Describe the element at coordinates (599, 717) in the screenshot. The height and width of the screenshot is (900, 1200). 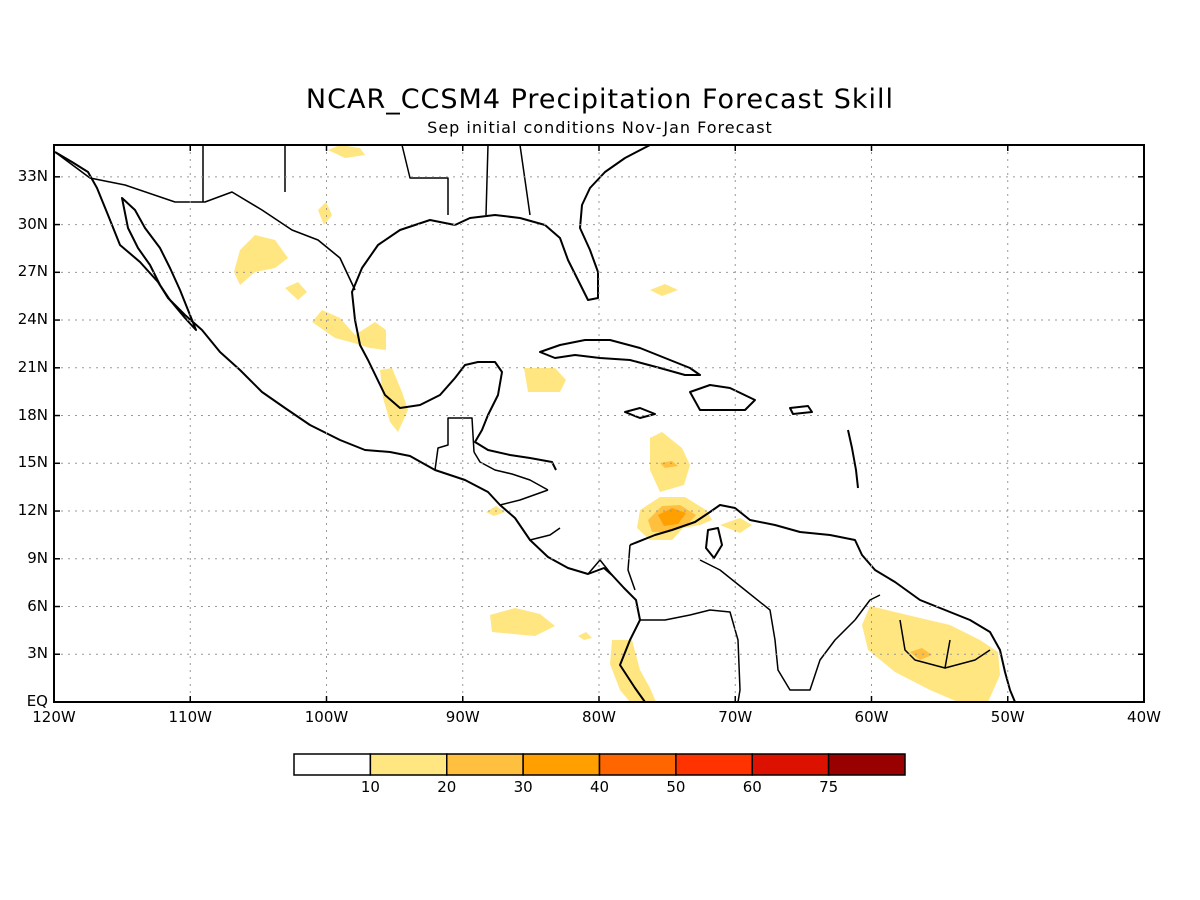
I see `lon-label: 80W` at that location.